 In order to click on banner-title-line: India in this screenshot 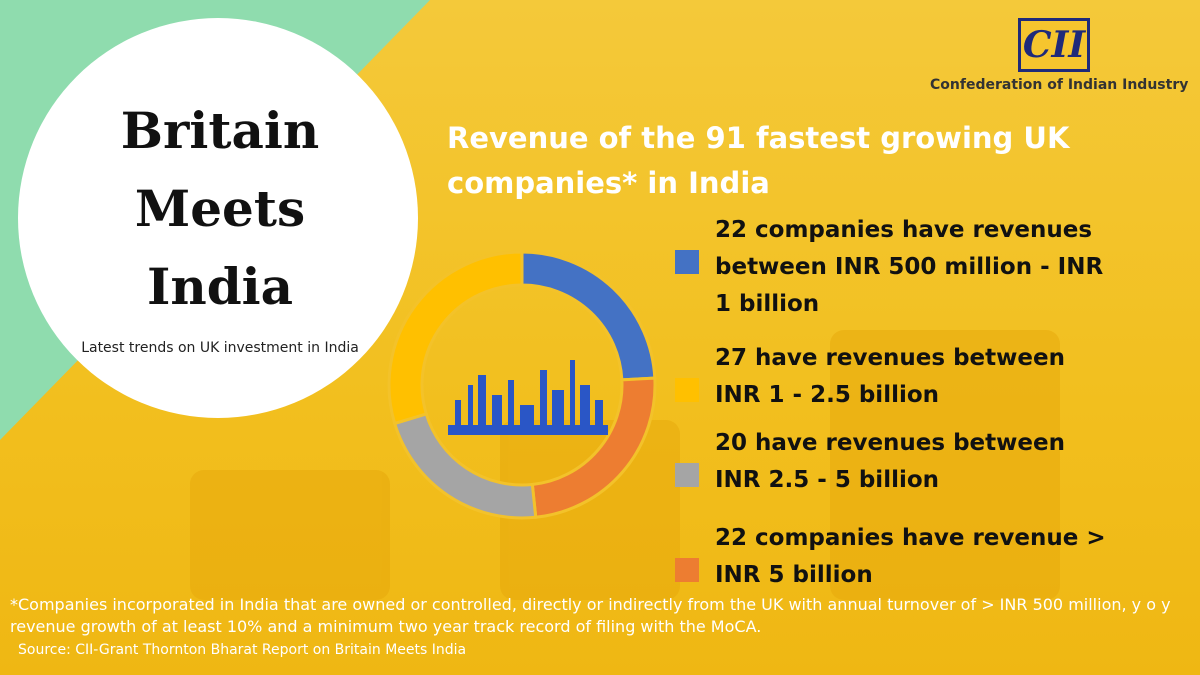, I will do `click(220, 286)`.